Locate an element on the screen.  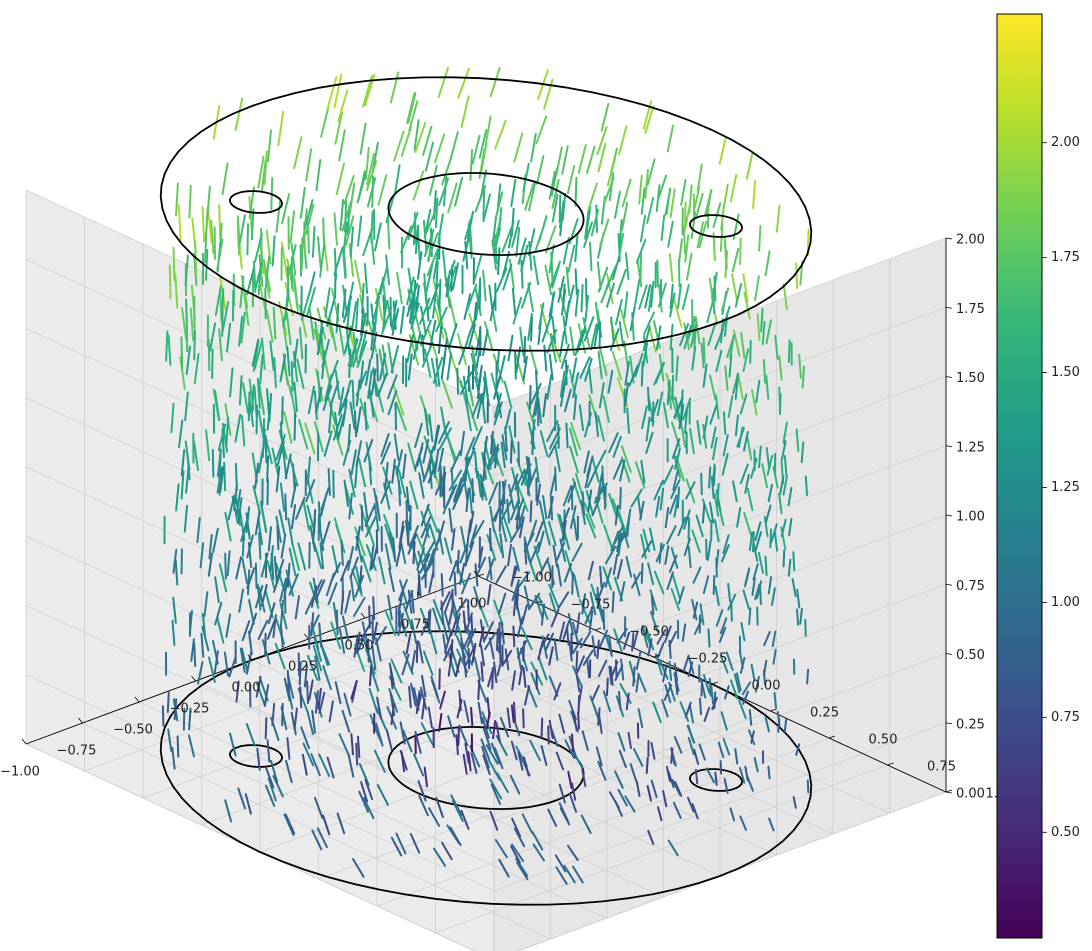
y-tick-label: −0.50 is located at coordinates (649, 632).